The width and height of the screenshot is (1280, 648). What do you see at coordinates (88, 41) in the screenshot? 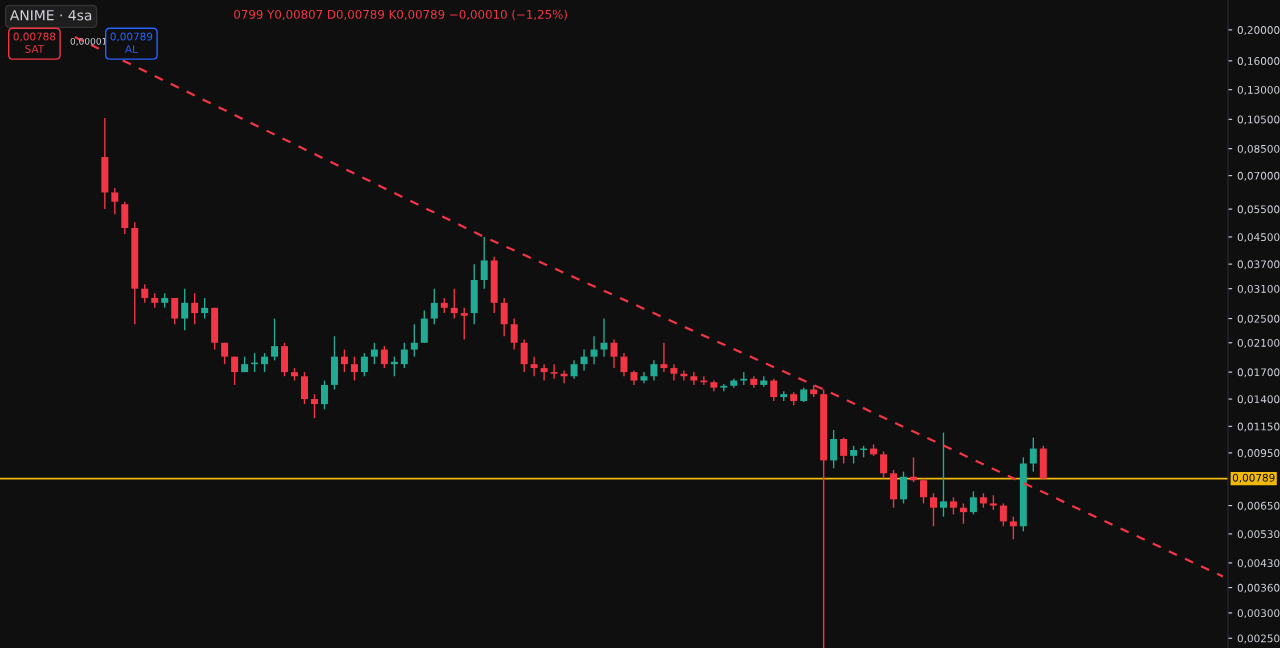
I see `annotation: 0,00001` at bounding box center [88, 41].